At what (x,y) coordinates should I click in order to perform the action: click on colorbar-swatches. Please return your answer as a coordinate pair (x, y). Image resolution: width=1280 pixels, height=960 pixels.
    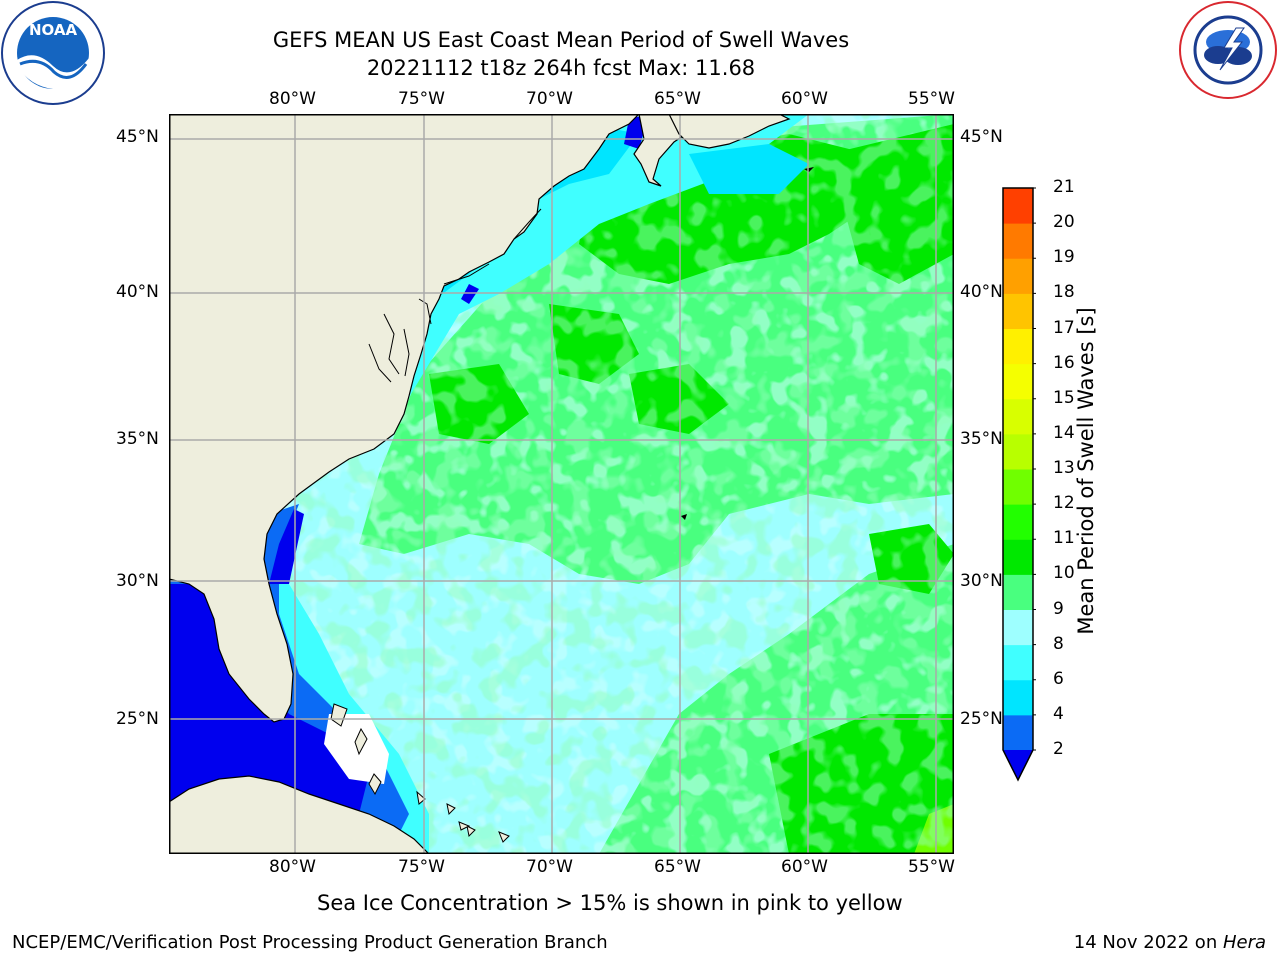
    Looking at the image, I should click on (1019, 484).